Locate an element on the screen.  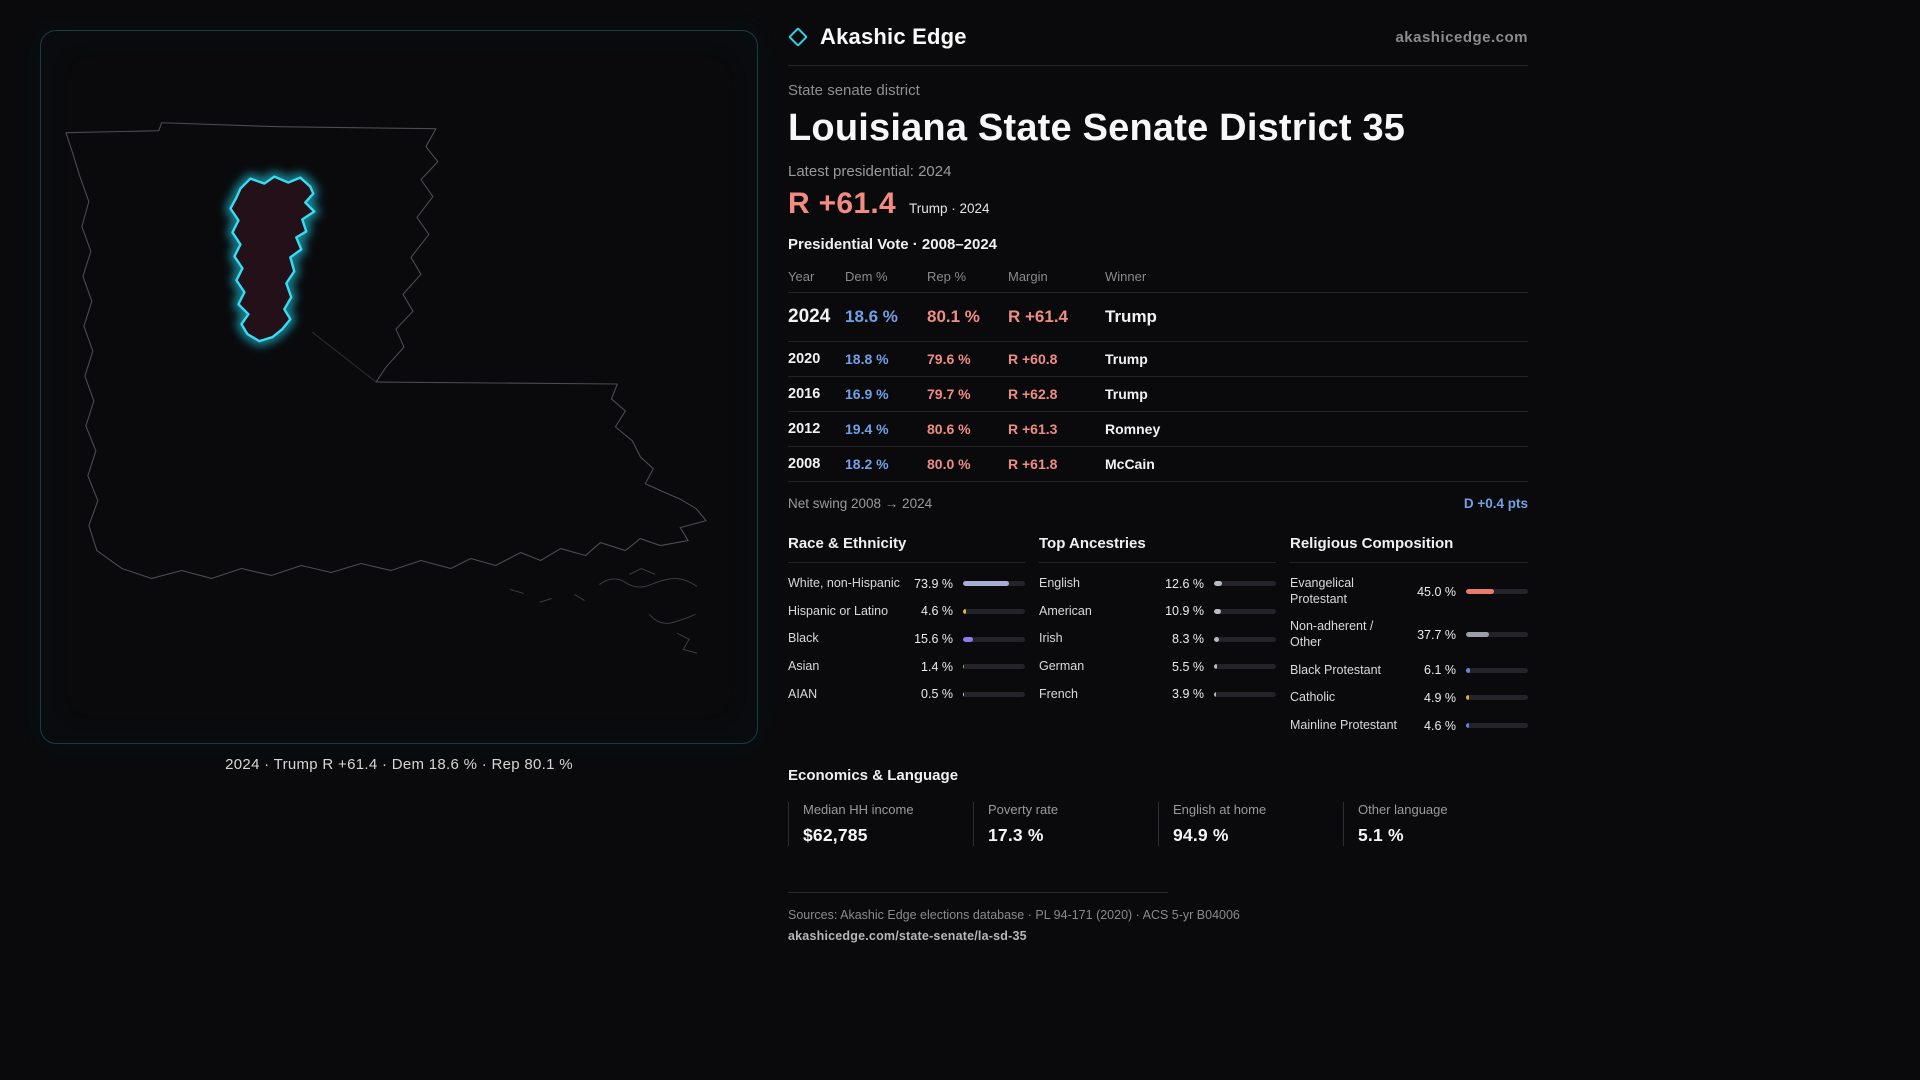
race-value: 0.5 % is located at coordinates (937, 694).